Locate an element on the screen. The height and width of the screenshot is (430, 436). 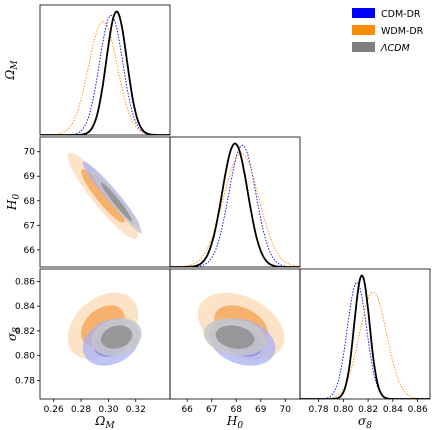
contour-wdmdr-inner is located at coordinates (103, 196).